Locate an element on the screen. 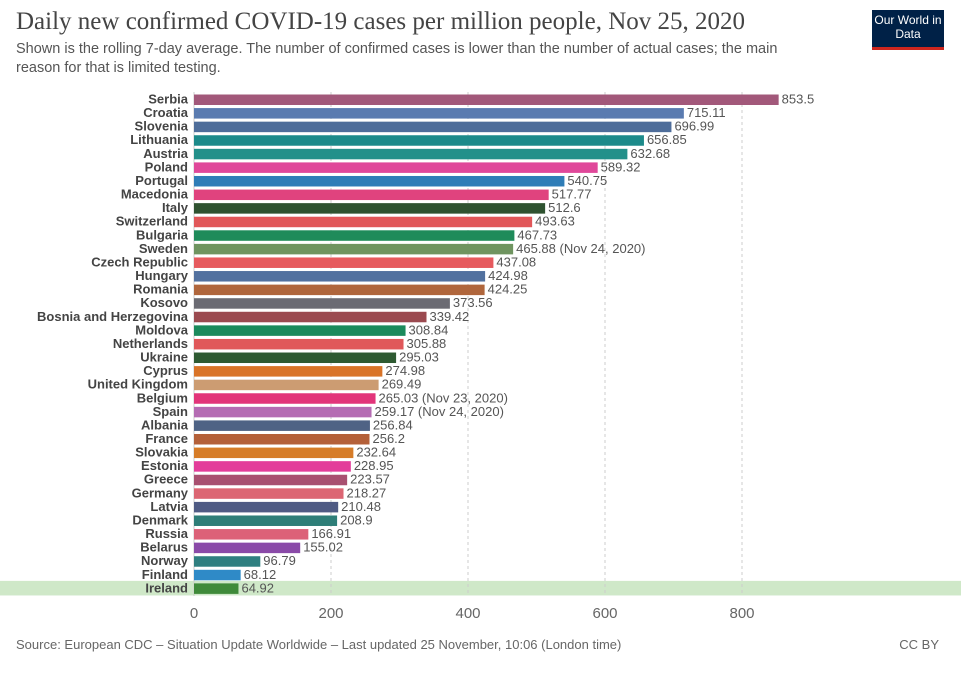  category-label: Austria is located at coordinates (166, 153).